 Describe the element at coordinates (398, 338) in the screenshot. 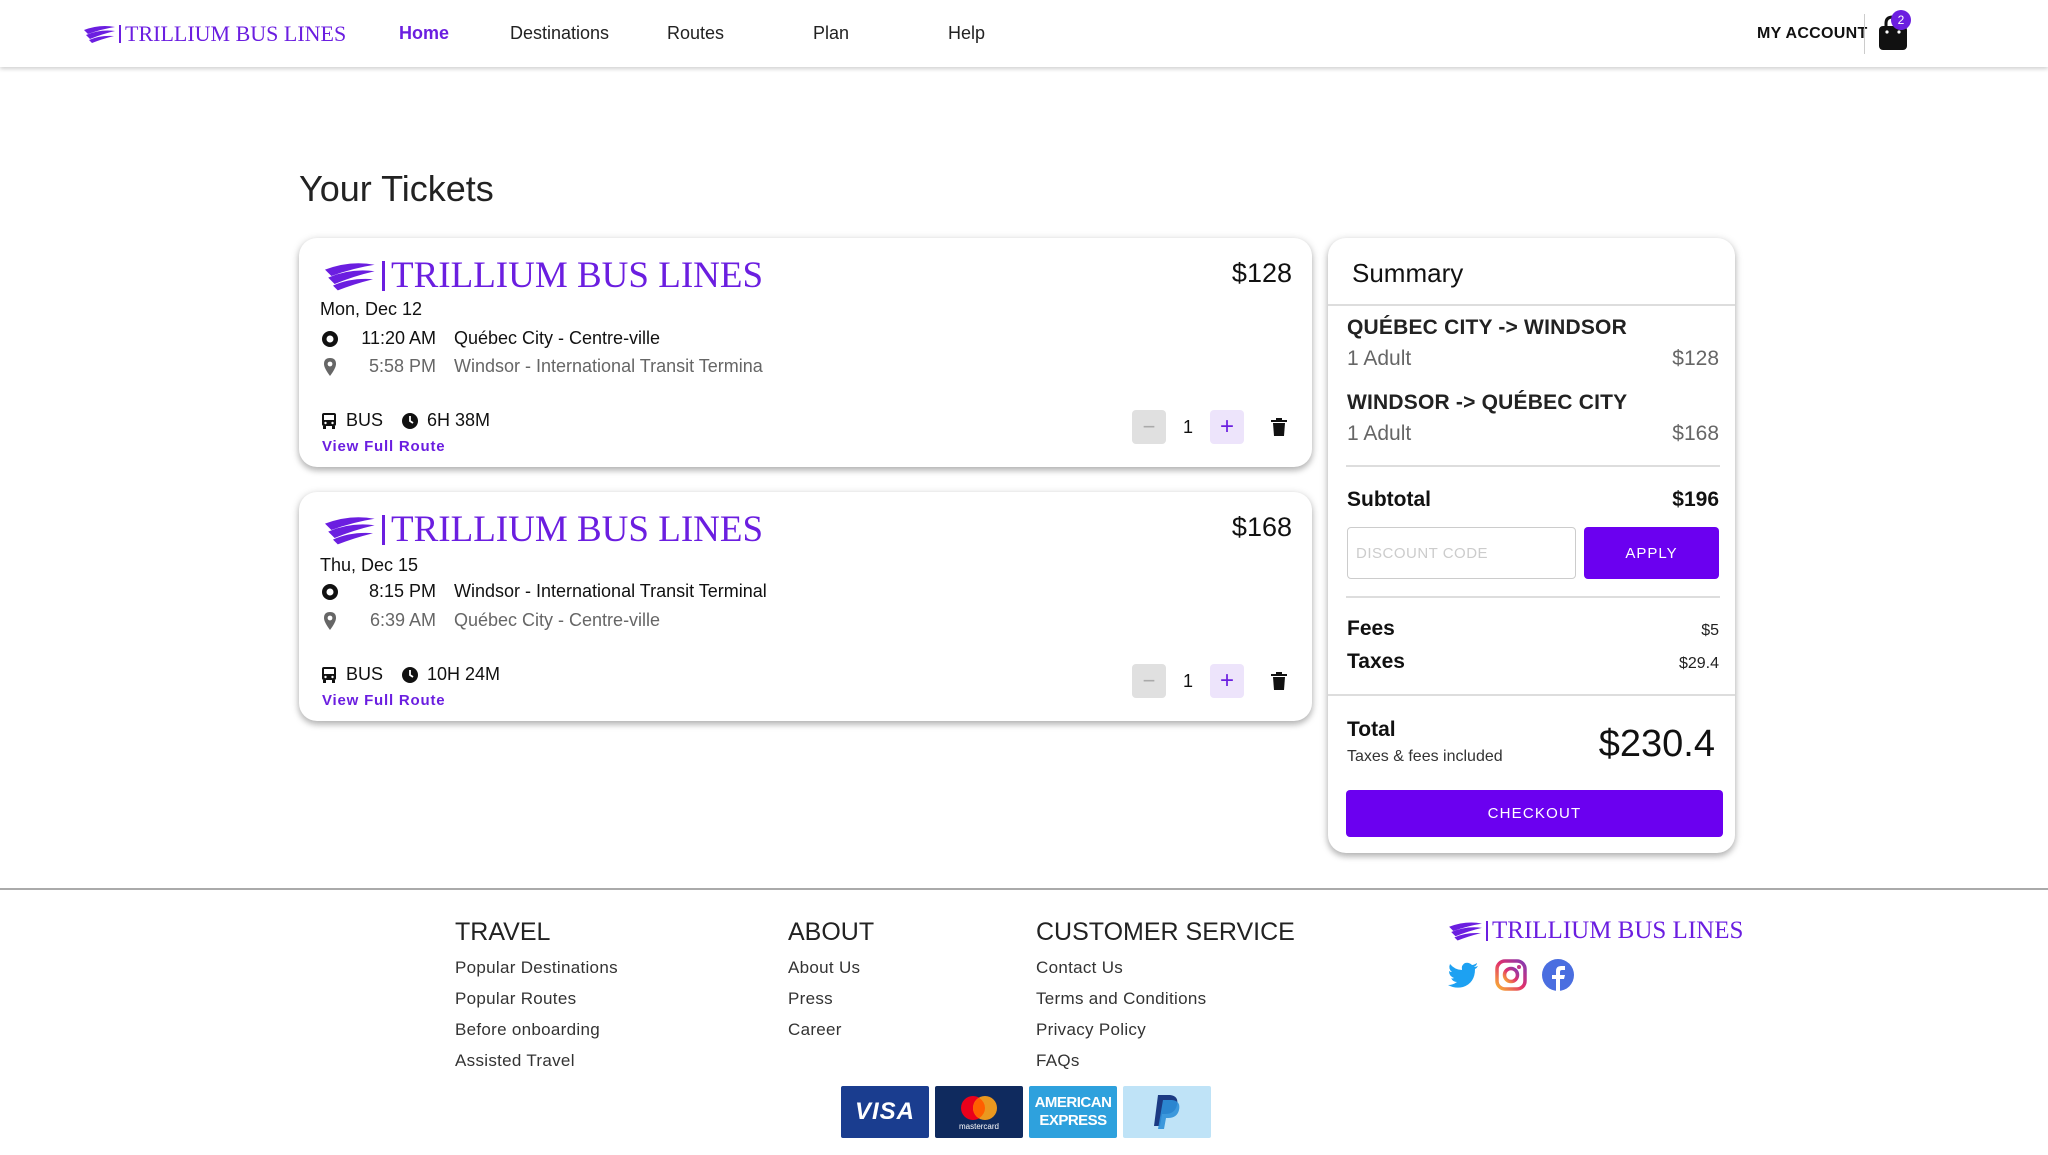

I see `departure-time: 11:20 AM` at that location.